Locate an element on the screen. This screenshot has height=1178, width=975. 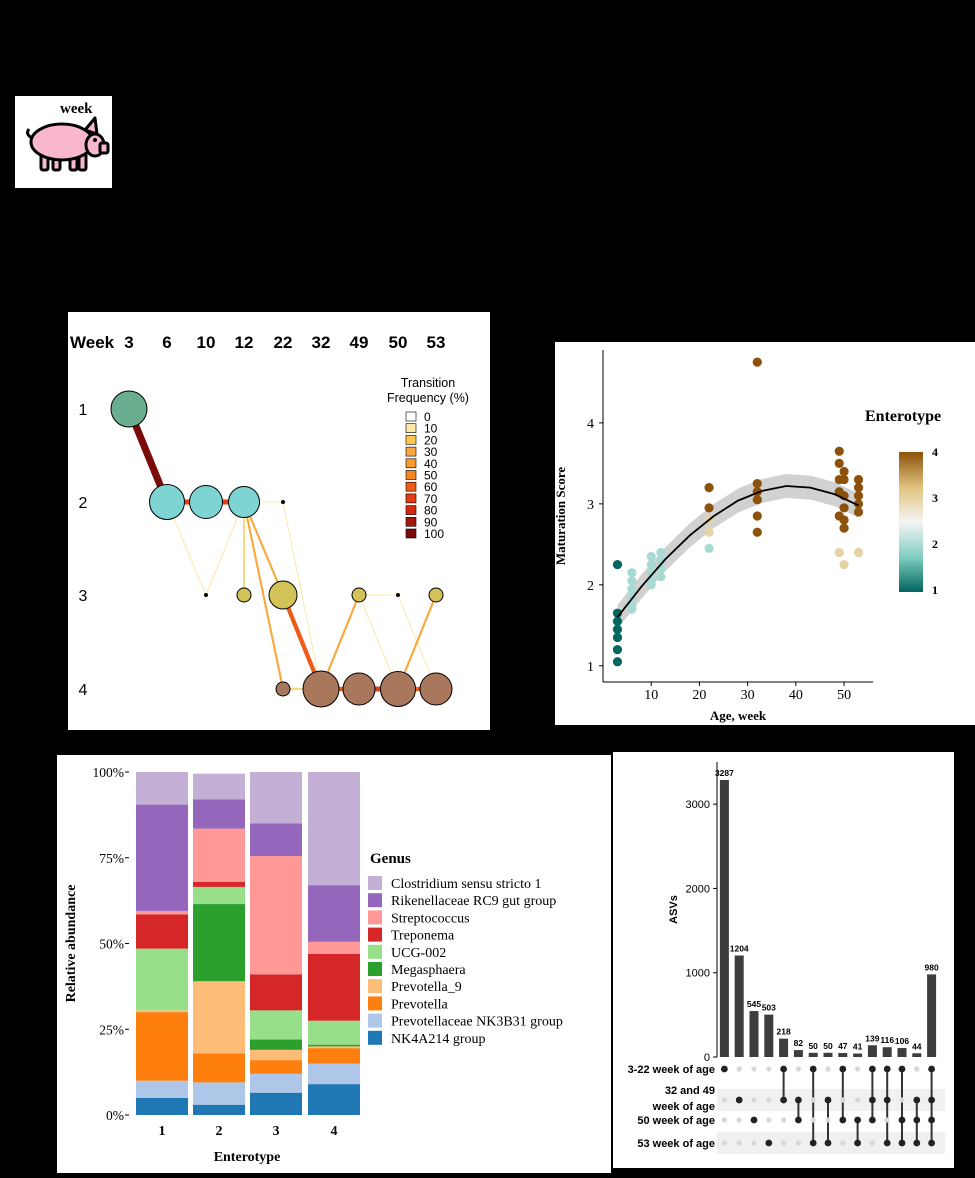
y-tick-label: 75% is located at coordinates (111, 858).